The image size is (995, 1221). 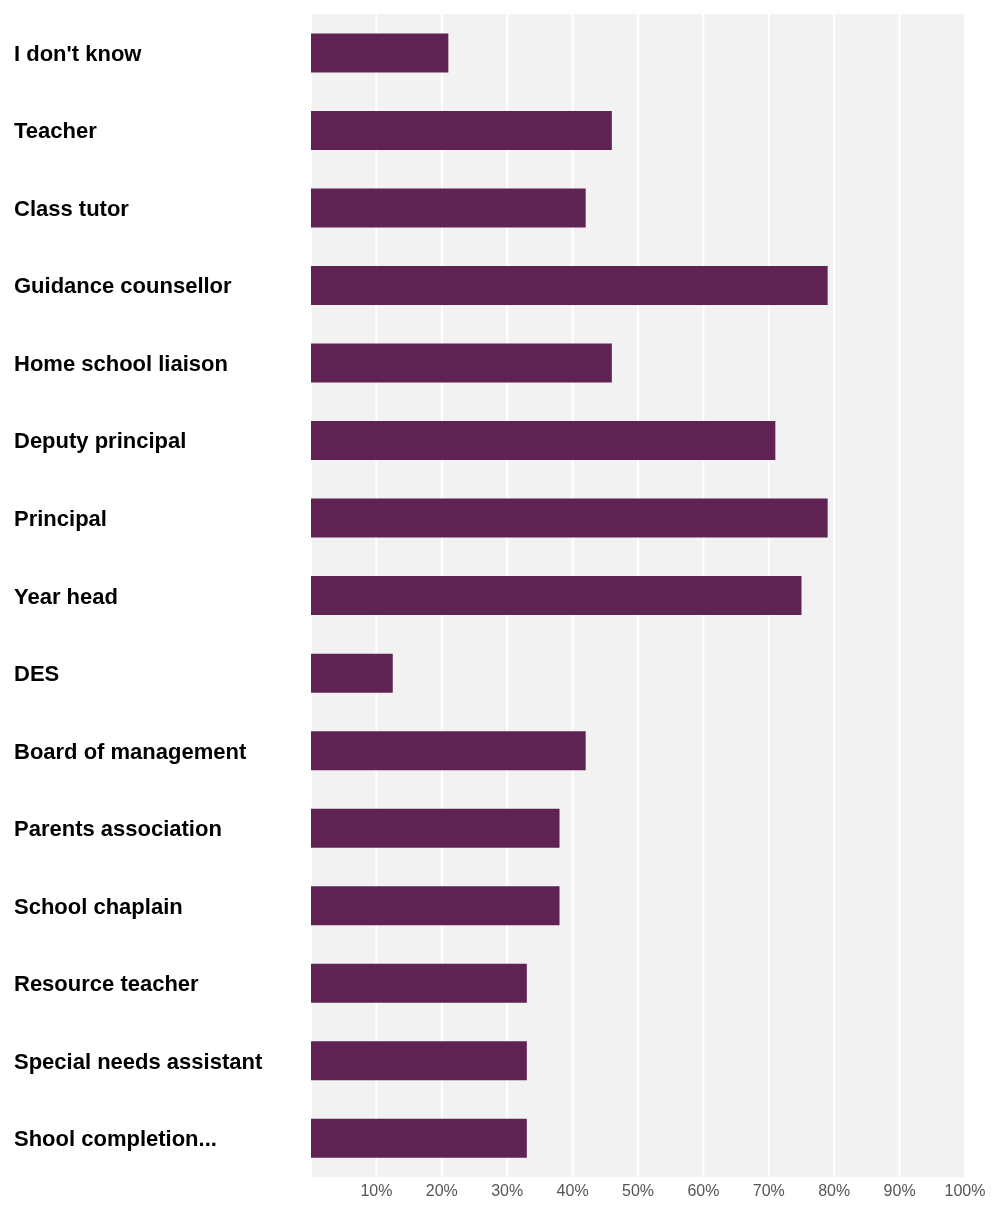 I want to click on y-tick-label: DES, so click(x=37, y=674).